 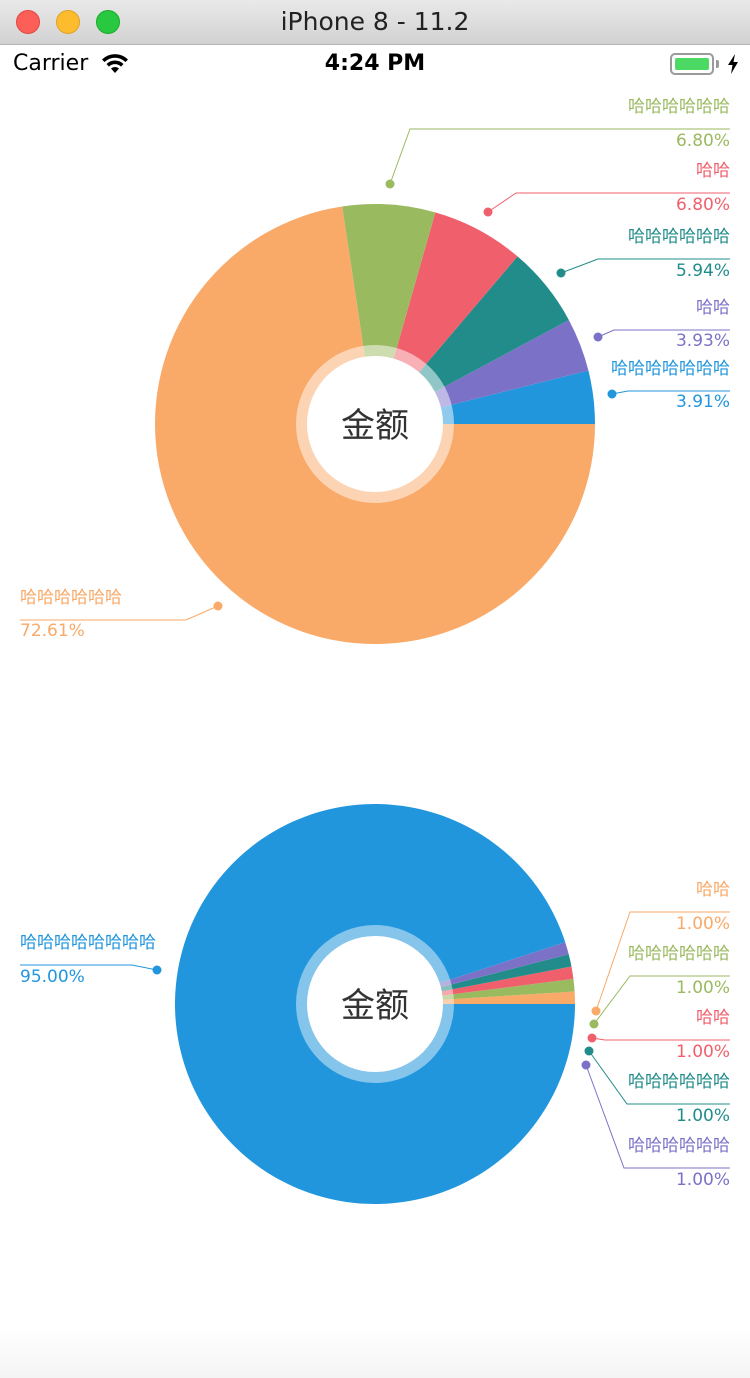 I want to click on slice-label: 哈哈哈哈哈哈哈哈, so click(x=88, y=943).